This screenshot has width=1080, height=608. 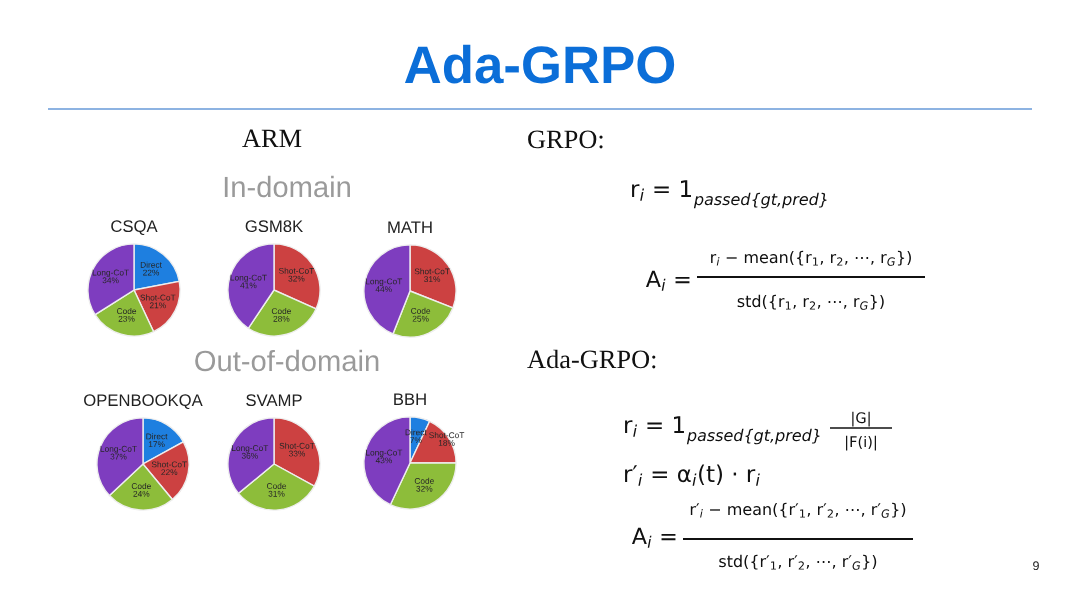 I want to click on data-label: 44%, so click(x=383, y=289).